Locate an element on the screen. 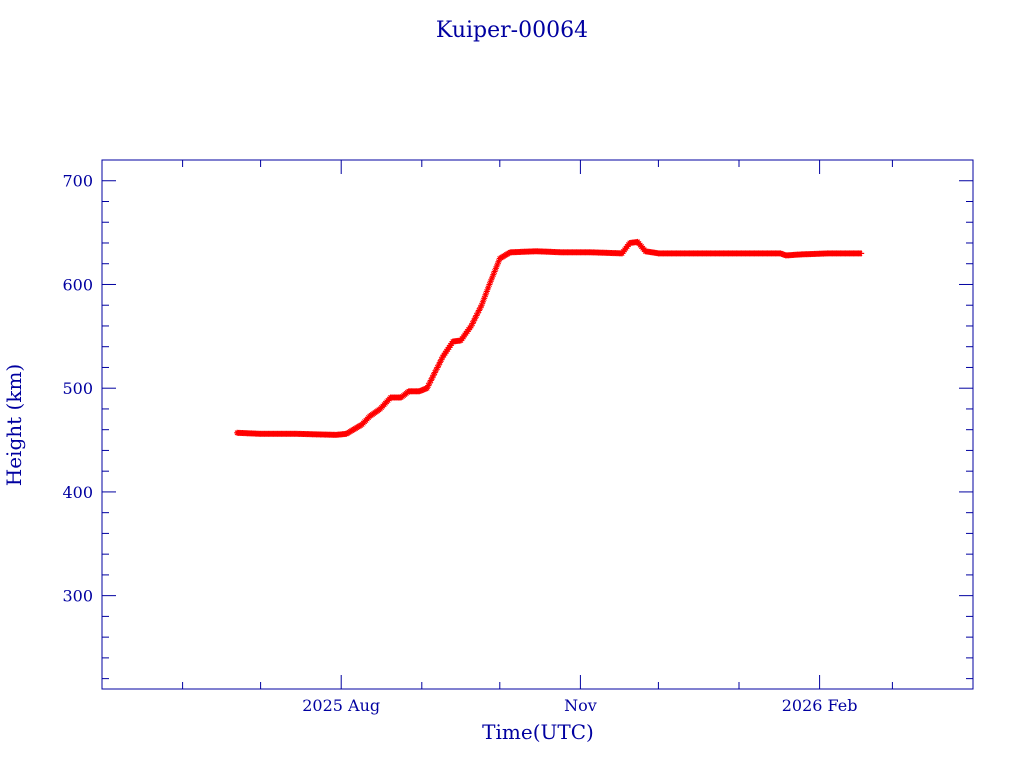  y-tick-label: 500 is located at coordinates (77, 388).